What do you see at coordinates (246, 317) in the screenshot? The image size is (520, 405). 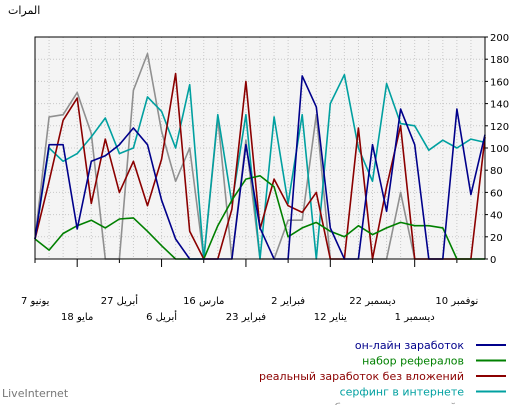 I see `x-tick-label: 23 فبراير` at bounding box center [246, 317].